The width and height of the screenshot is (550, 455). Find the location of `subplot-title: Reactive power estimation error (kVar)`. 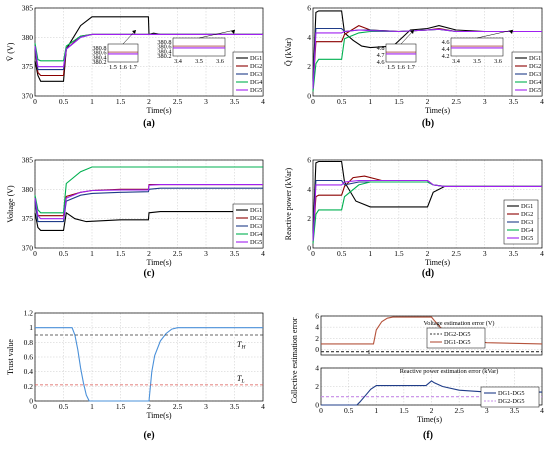

subplot-title: Reactive power estimation error (kVar) is located at coordinates (449, 371).